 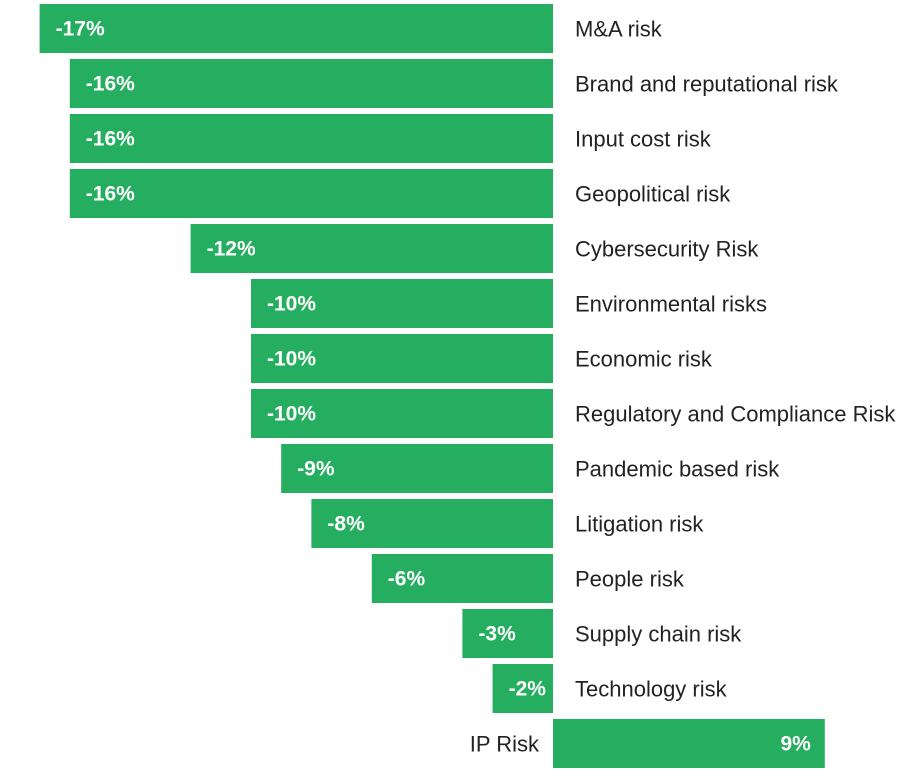 I want to click on value-label-litigation-risk: -8%, so click(x=346, y=524).